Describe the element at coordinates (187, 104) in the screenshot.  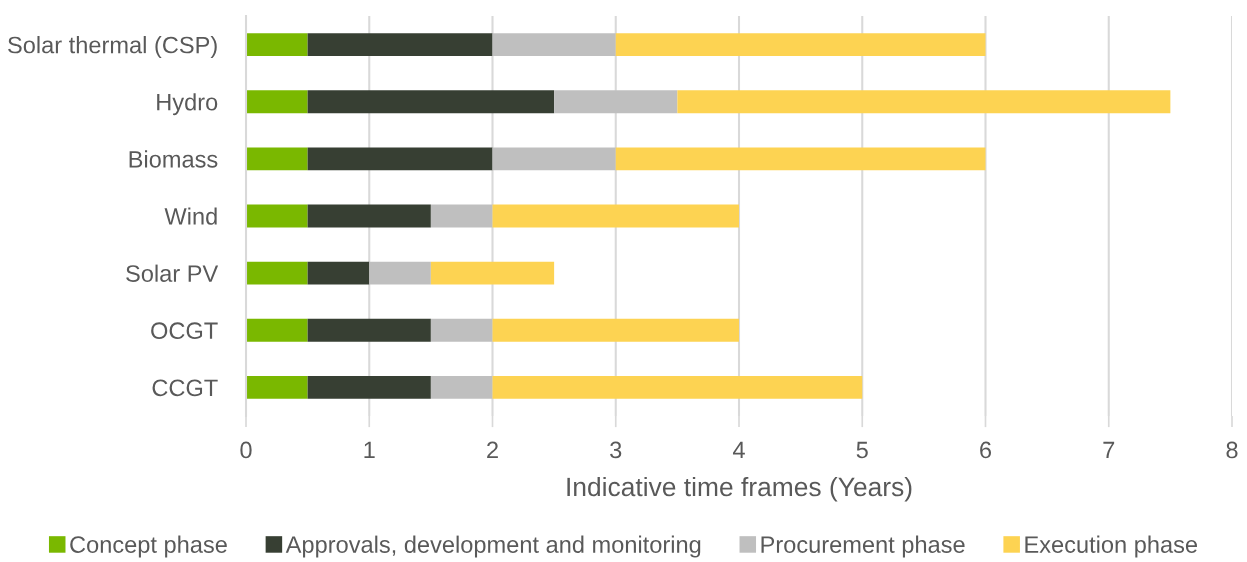
I see `y-tick-label: Hydro` at that location.